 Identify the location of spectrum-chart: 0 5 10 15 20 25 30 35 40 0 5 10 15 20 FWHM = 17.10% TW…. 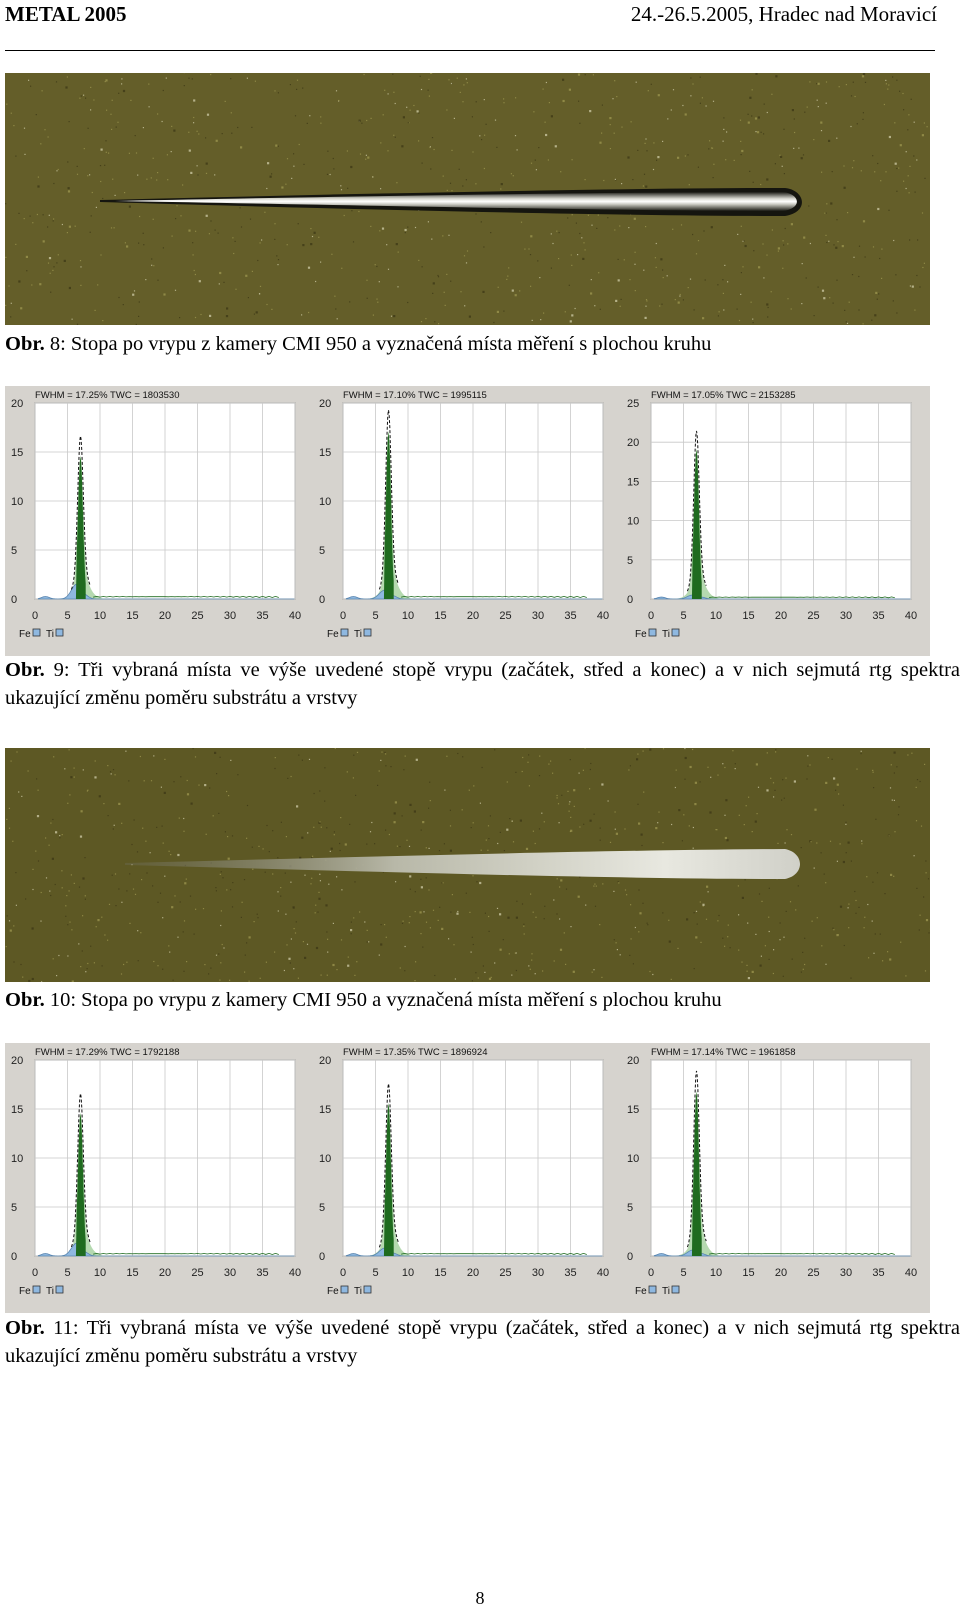
(464, 515).